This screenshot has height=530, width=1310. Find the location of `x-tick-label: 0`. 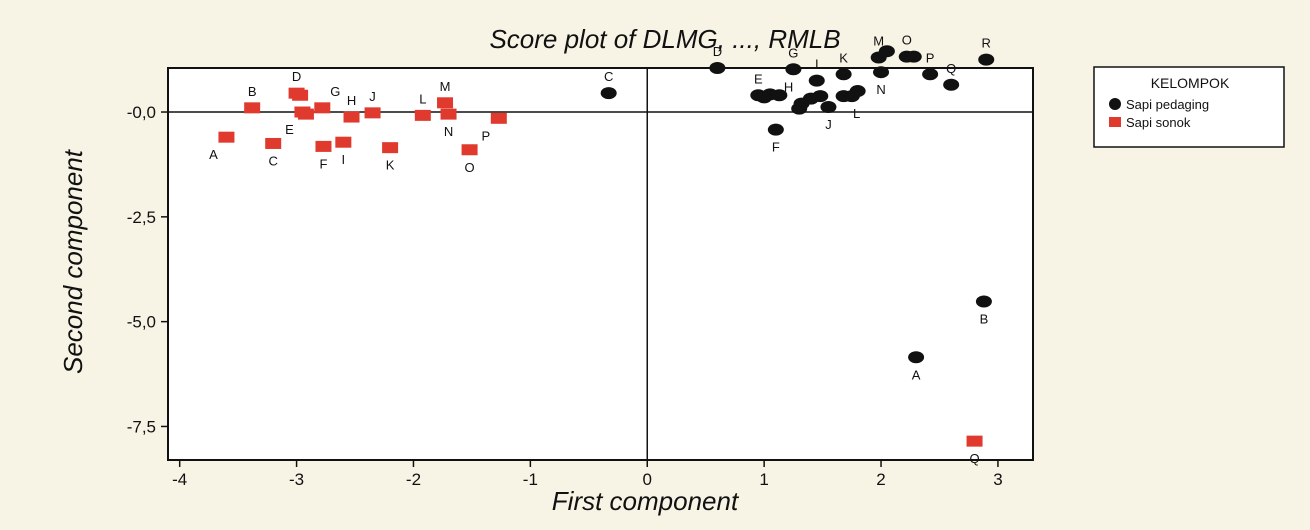

x-tick-label: 0 is located at coordinates (647, 479).